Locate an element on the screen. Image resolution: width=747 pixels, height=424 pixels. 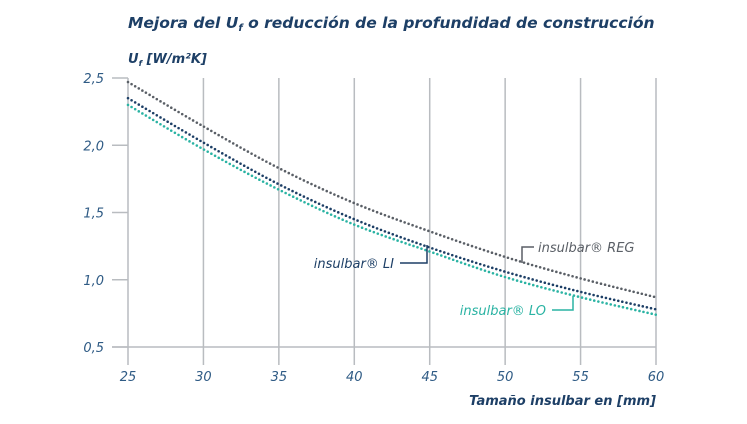
x-tick-label: 55 is located at coordinates (580, 377).